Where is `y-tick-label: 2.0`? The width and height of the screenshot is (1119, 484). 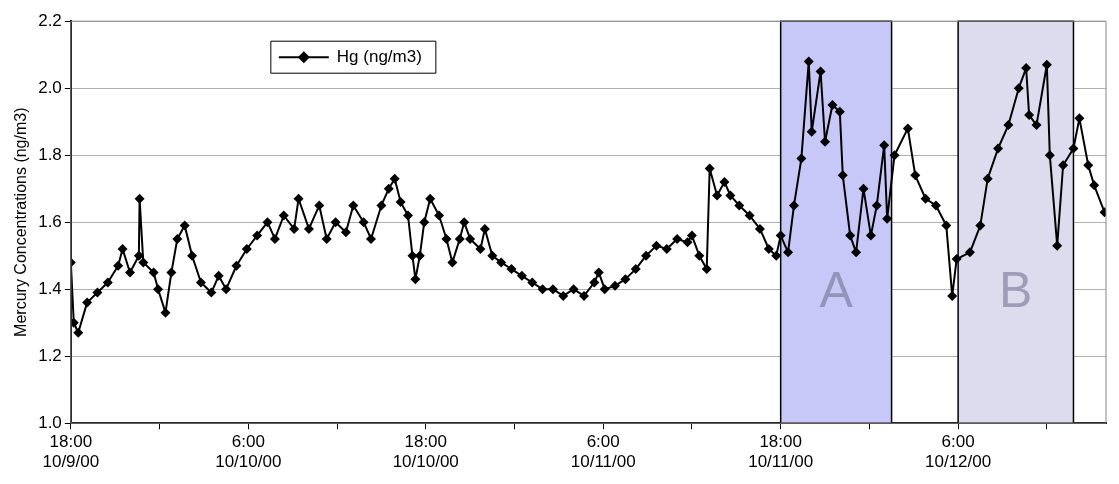 y-tick-label: 2.0 is located at coordinates (50, 87).